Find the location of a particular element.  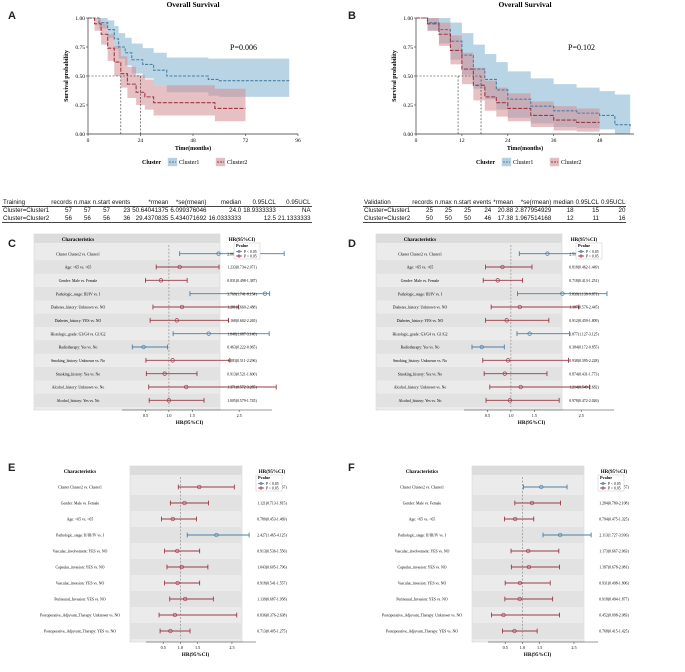

forest-header-characteristics: Characteristics is located at coordinates (422, 472).